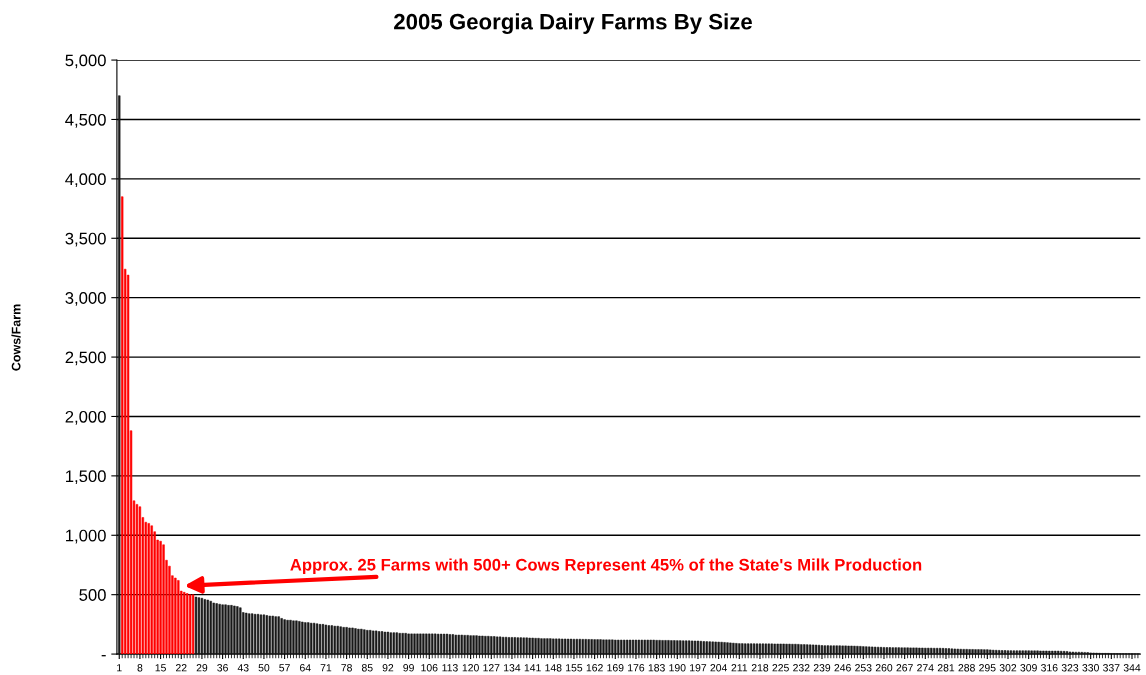  What do you see at coordinates (222, 668) in the screenshot?
I see `x-tick-label: 36` at bounding box center [222, 668].